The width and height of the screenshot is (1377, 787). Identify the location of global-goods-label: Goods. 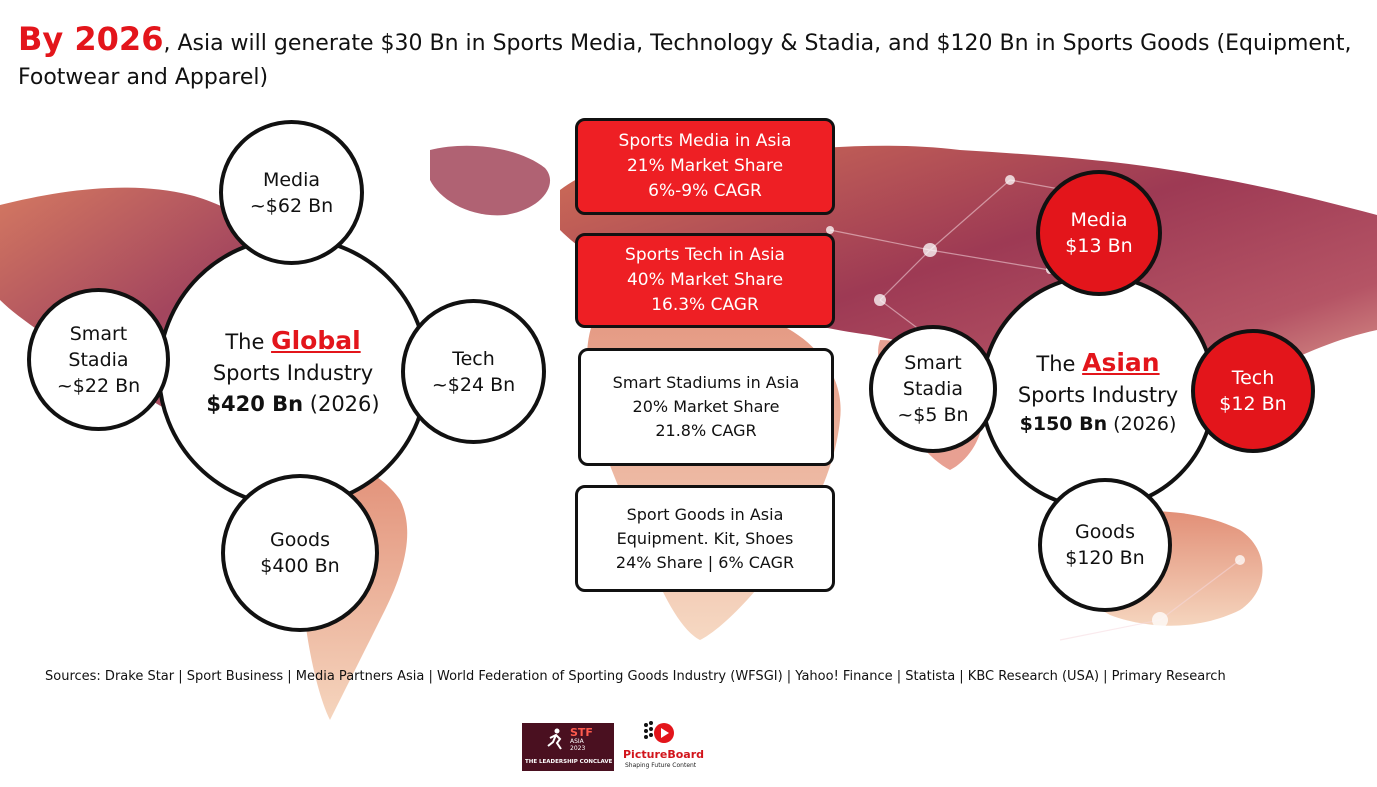
(300, 540).